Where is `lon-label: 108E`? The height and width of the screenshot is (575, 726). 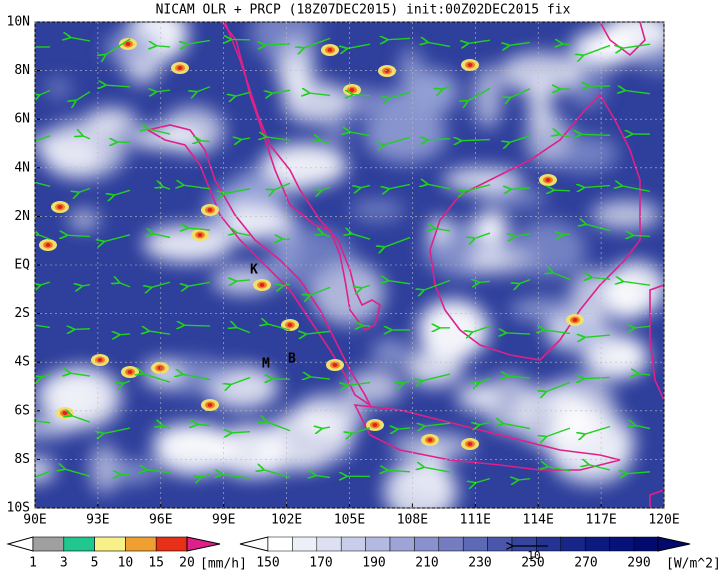
lon-label: 108E is located at coordinates (412, 520).